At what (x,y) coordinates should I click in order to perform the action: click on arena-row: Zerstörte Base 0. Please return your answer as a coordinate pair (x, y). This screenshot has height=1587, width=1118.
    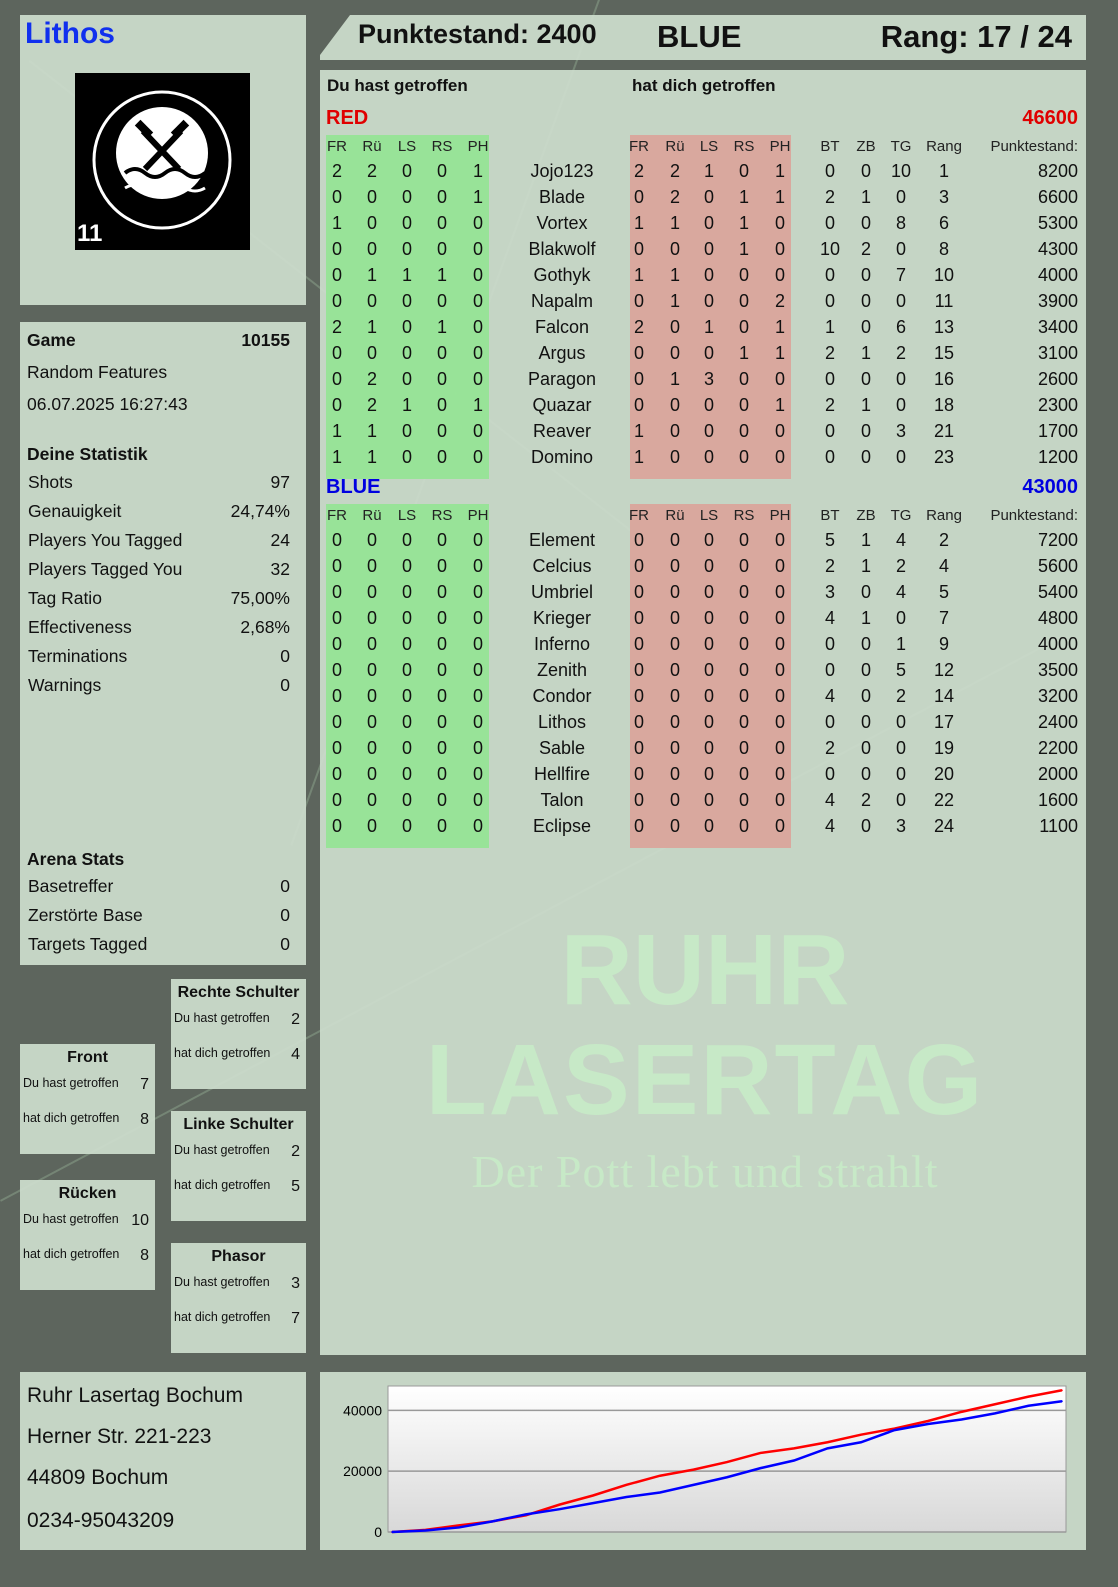
    Looking at the image, I should click on (159, 915).